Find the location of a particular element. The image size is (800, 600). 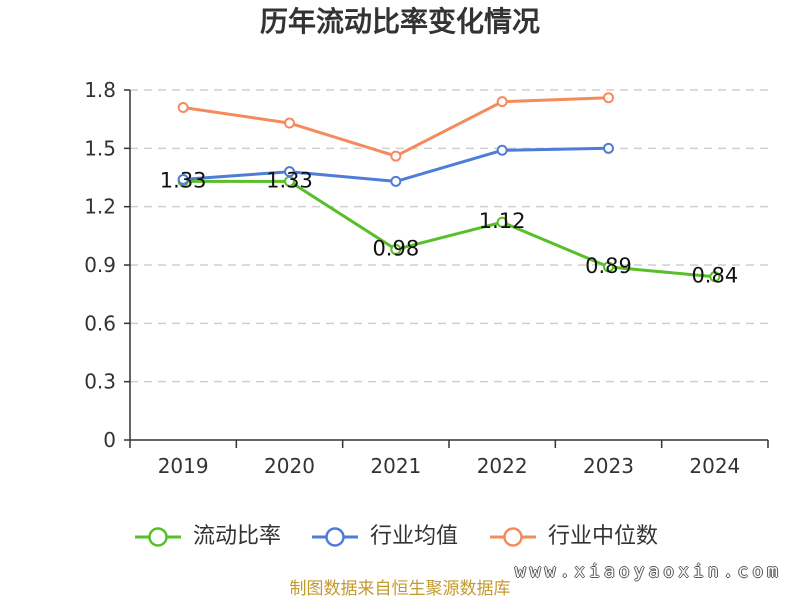

x-tick-label: 2022 is located at coordinates (502, 466).